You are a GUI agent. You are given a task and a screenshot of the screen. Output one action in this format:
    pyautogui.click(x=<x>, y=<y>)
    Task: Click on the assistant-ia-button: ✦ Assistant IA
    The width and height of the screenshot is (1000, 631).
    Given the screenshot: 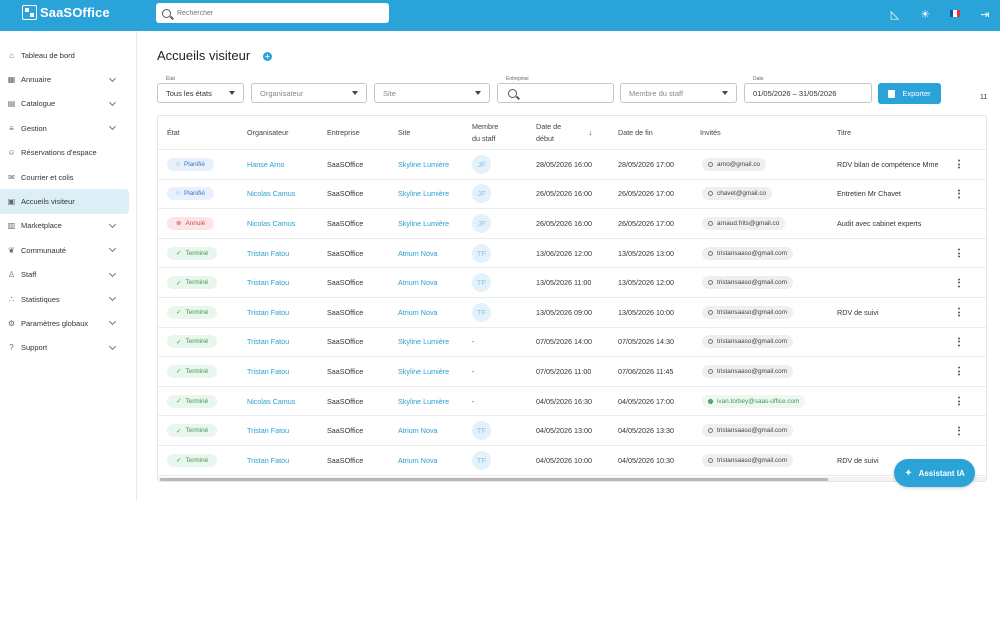 What is the action you would take?
    pyautogui.click(x=934, y=473)
    